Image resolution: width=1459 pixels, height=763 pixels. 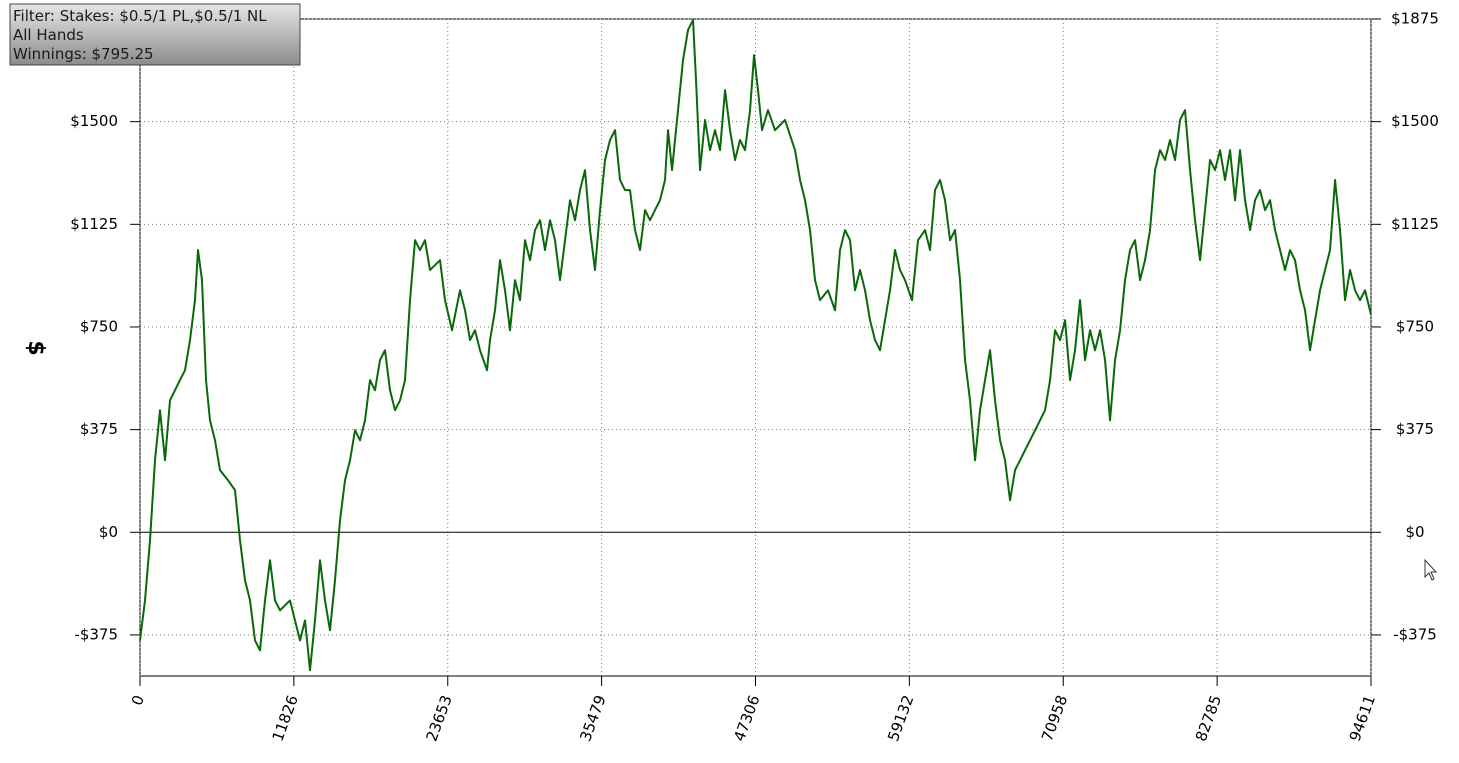 I want to click on x-tick-label: 70958, so click(x=1054, y=718).